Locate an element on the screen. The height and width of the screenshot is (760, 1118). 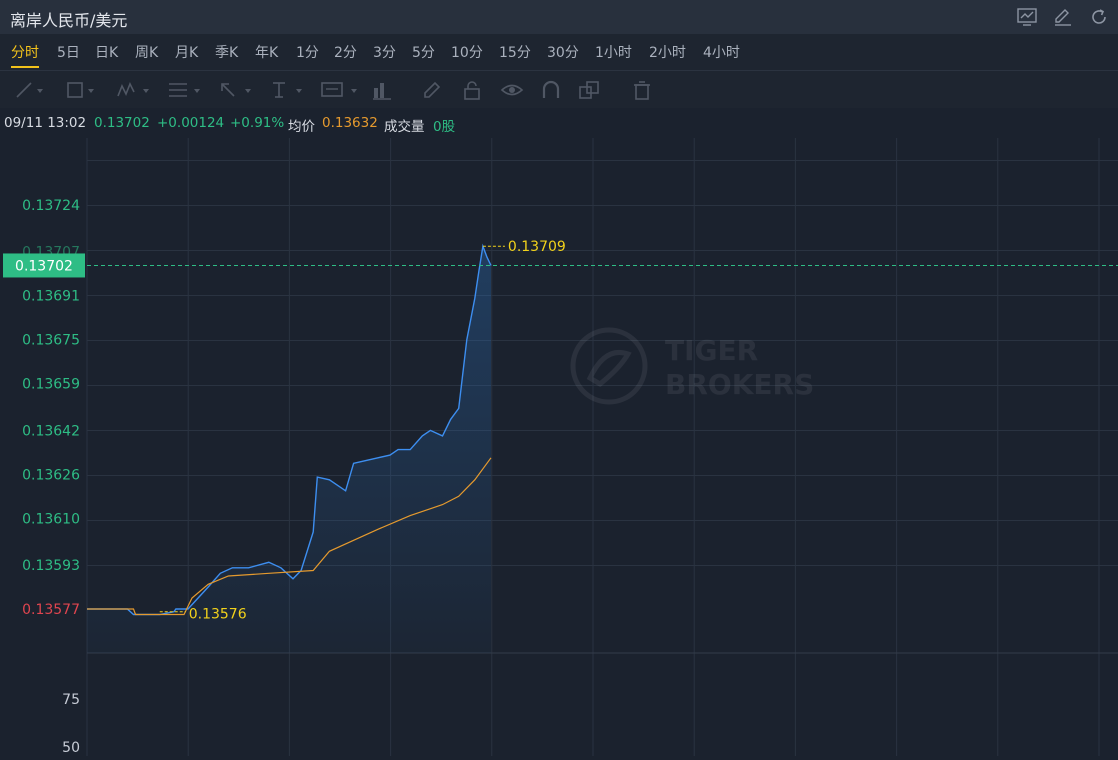
high-marker-label: 0.13709 is located at coordinates (537, 247).